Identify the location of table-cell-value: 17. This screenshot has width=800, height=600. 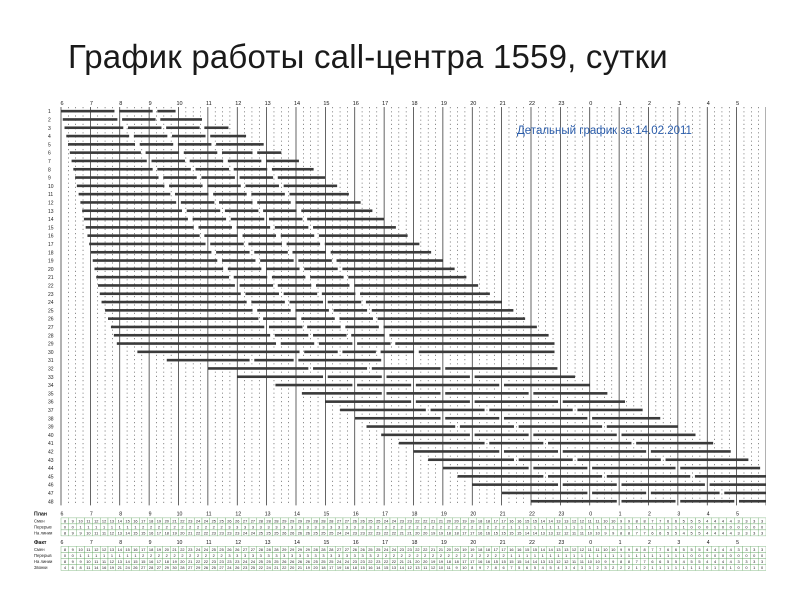
(159, 533).